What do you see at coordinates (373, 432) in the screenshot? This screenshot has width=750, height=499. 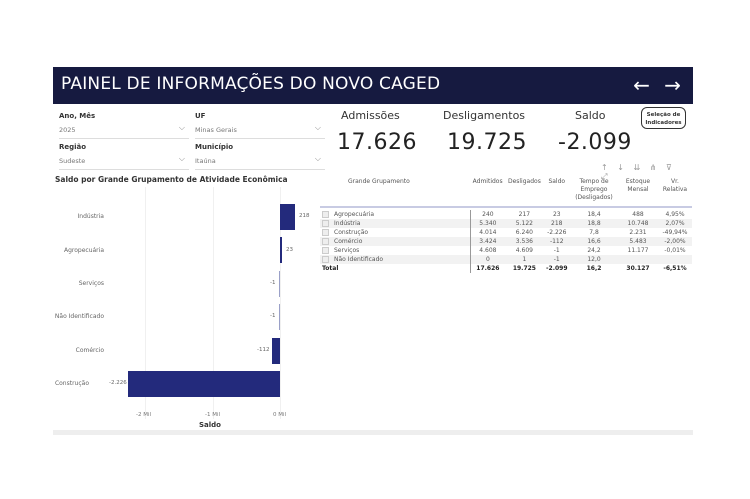 I see `page-bottom-bar` at bounding box center [373, 432].